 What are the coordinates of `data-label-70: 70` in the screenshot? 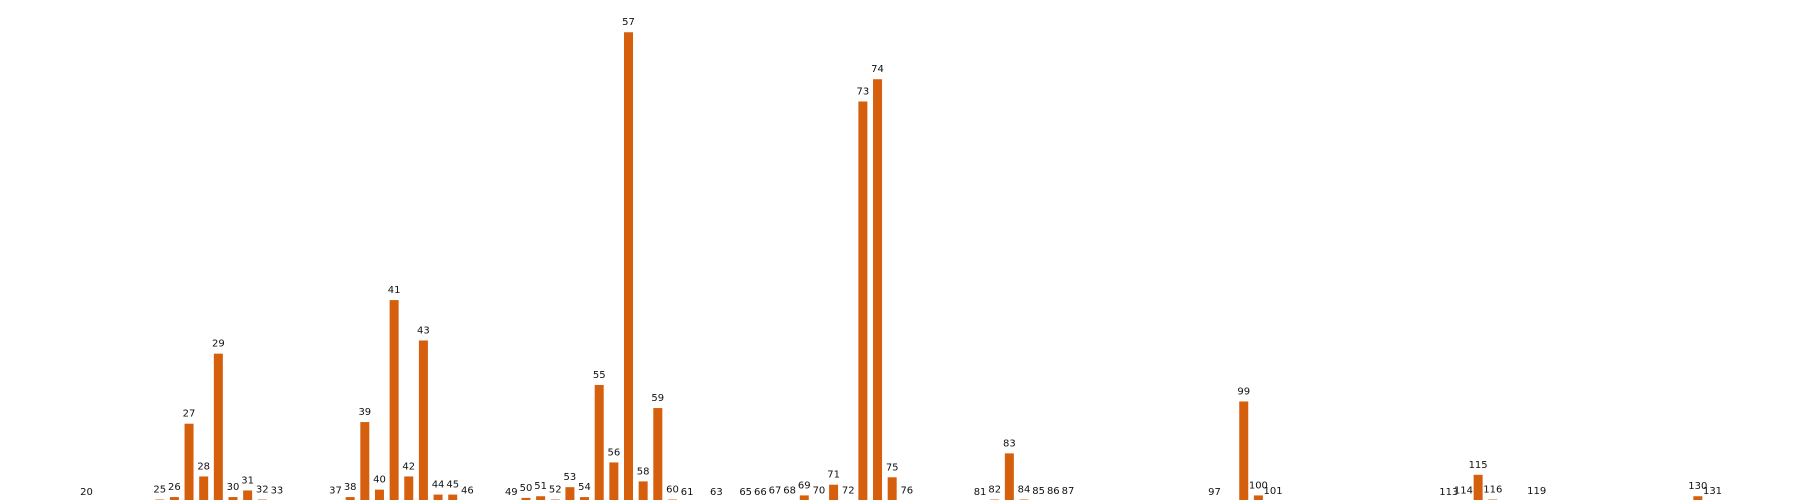 It's located at (819, 490).